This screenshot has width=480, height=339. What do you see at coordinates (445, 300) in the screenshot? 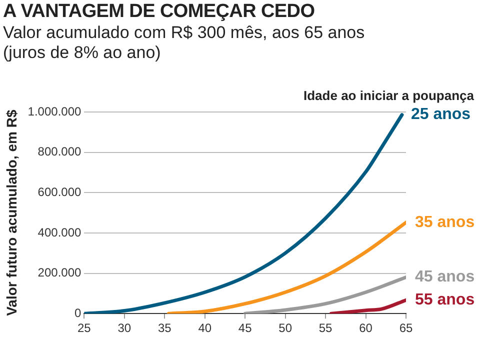
I see `series-label: 55 anos` at bounding box center [445, 300].